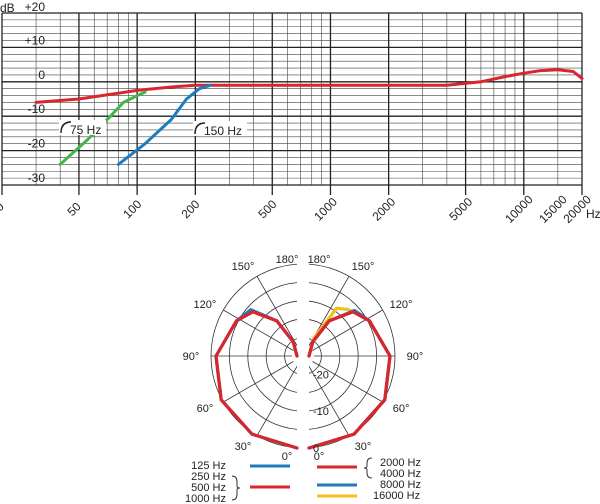 This screenshot has height=504, width=600. I want to click on legend-label: 500 Hz, so click(208, 488).